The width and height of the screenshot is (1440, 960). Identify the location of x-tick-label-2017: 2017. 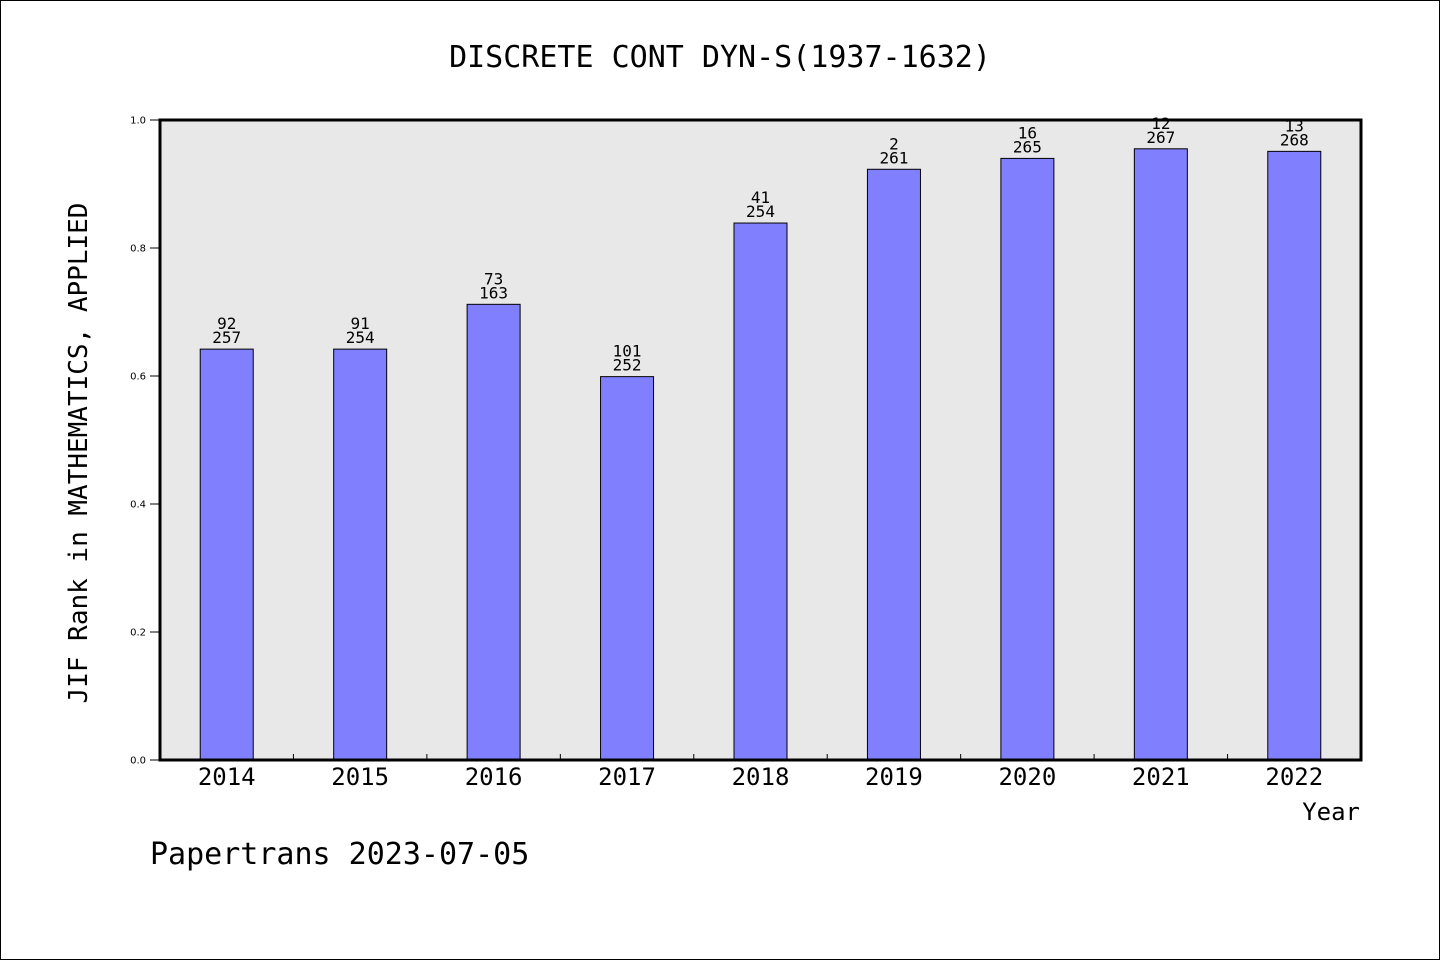
(627, 777).